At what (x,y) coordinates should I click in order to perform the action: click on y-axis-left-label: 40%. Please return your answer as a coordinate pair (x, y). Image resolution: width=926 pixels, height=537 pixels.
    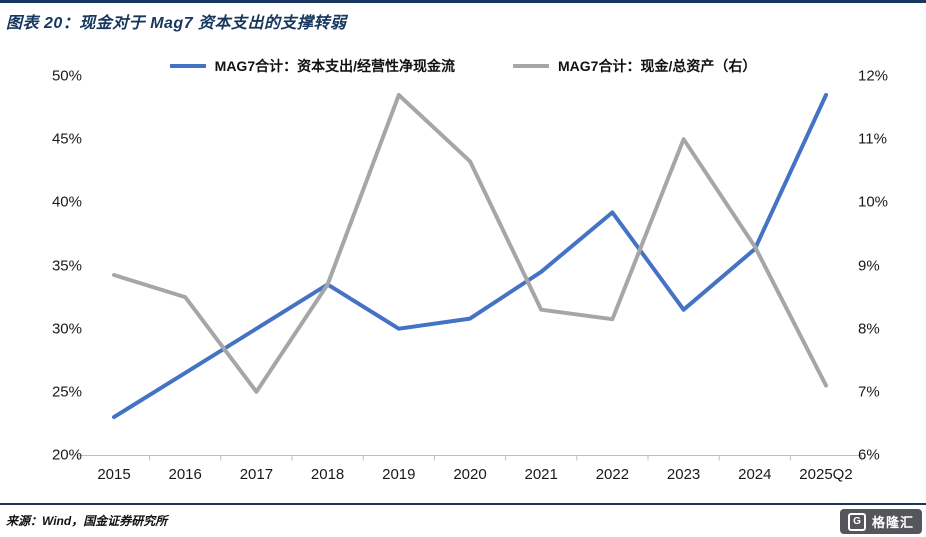
    Looking at the image, I should click on (66, 202).